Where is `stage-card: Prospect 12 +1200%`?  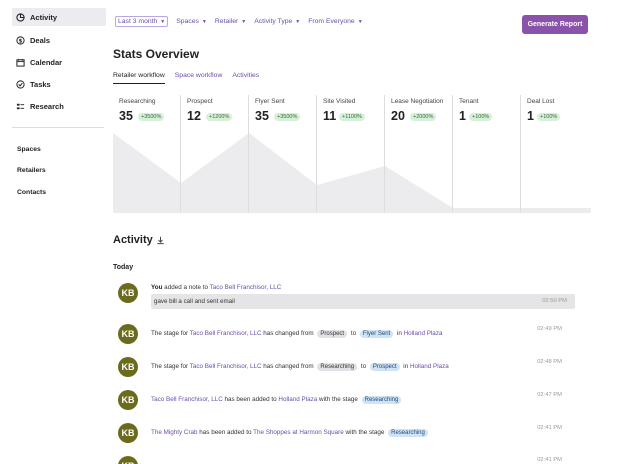 stage-card: Prospect 12 +1200% is located at coordinates (215, 154).